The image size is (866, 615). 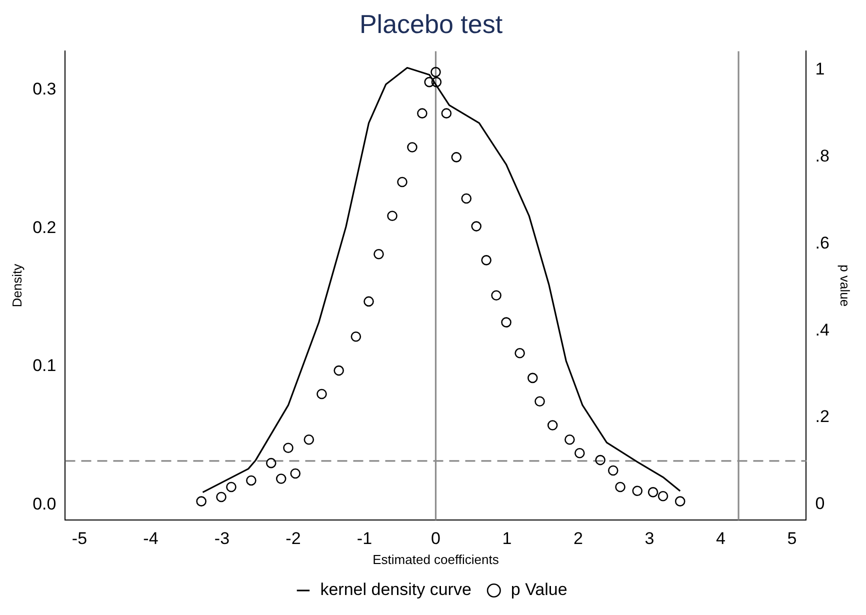 I want to click on x-axis-title: Estimated coefficients, so click(x=436, y=559).